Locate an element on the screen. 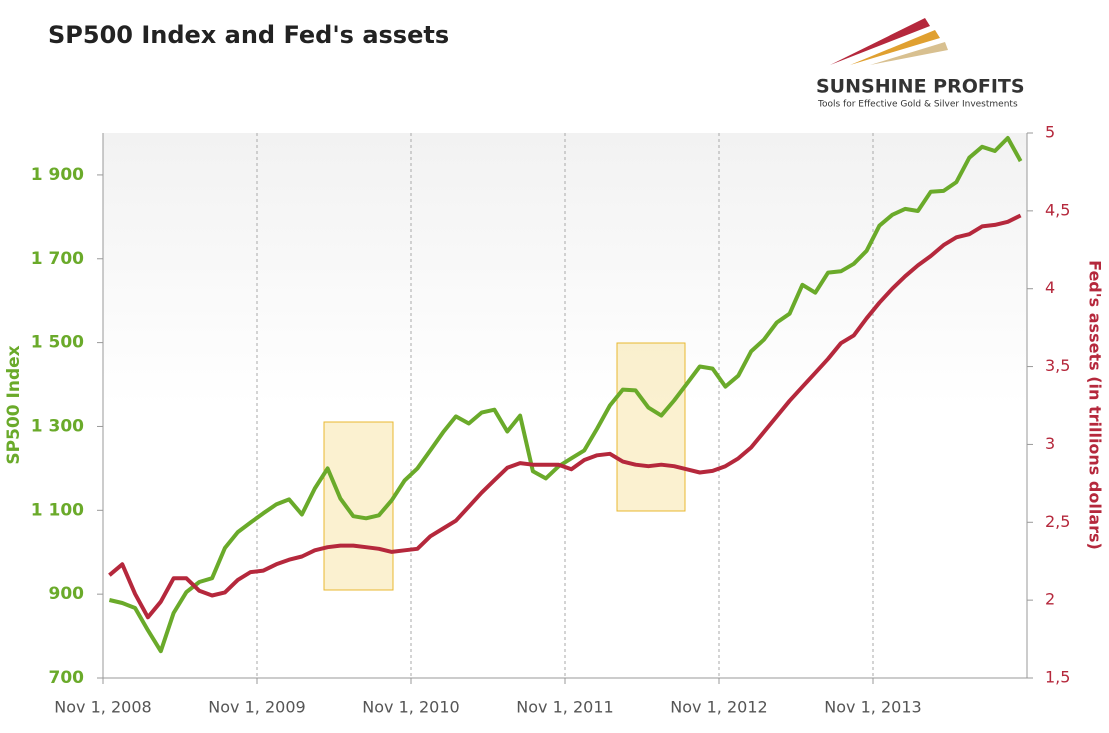 Image resolution: width=1109 pixels, height=733 pixels. y-axis-label: SP500 Index is located at coordinates (14, 404).